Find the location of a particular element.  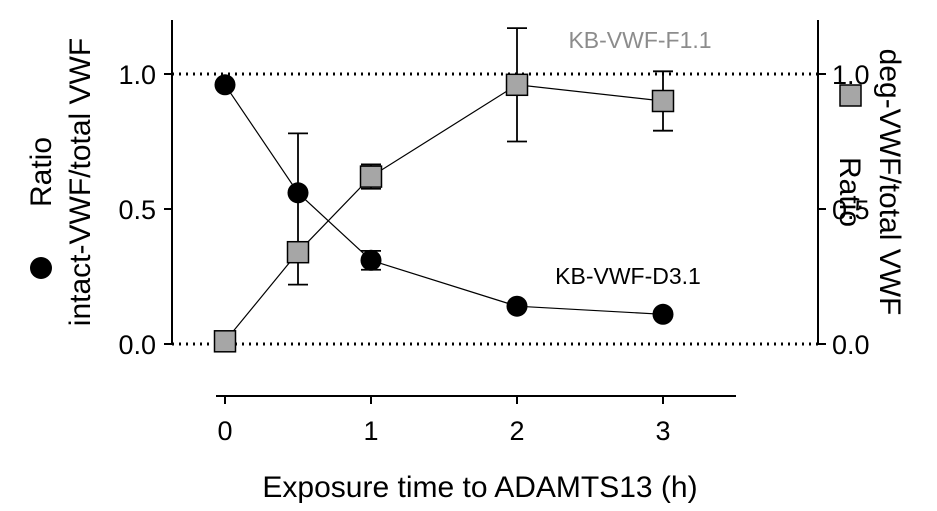

right-y-title-line2: deg-VWF/total VWF is located at coordinates (889, 182).